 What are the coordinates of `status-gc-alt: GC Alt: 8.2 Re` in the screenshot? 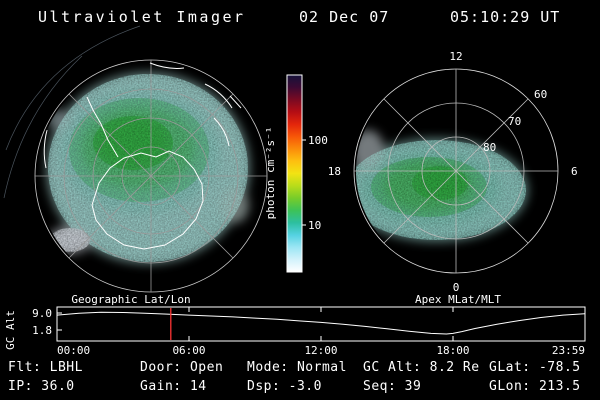 It's located at (421, 367).